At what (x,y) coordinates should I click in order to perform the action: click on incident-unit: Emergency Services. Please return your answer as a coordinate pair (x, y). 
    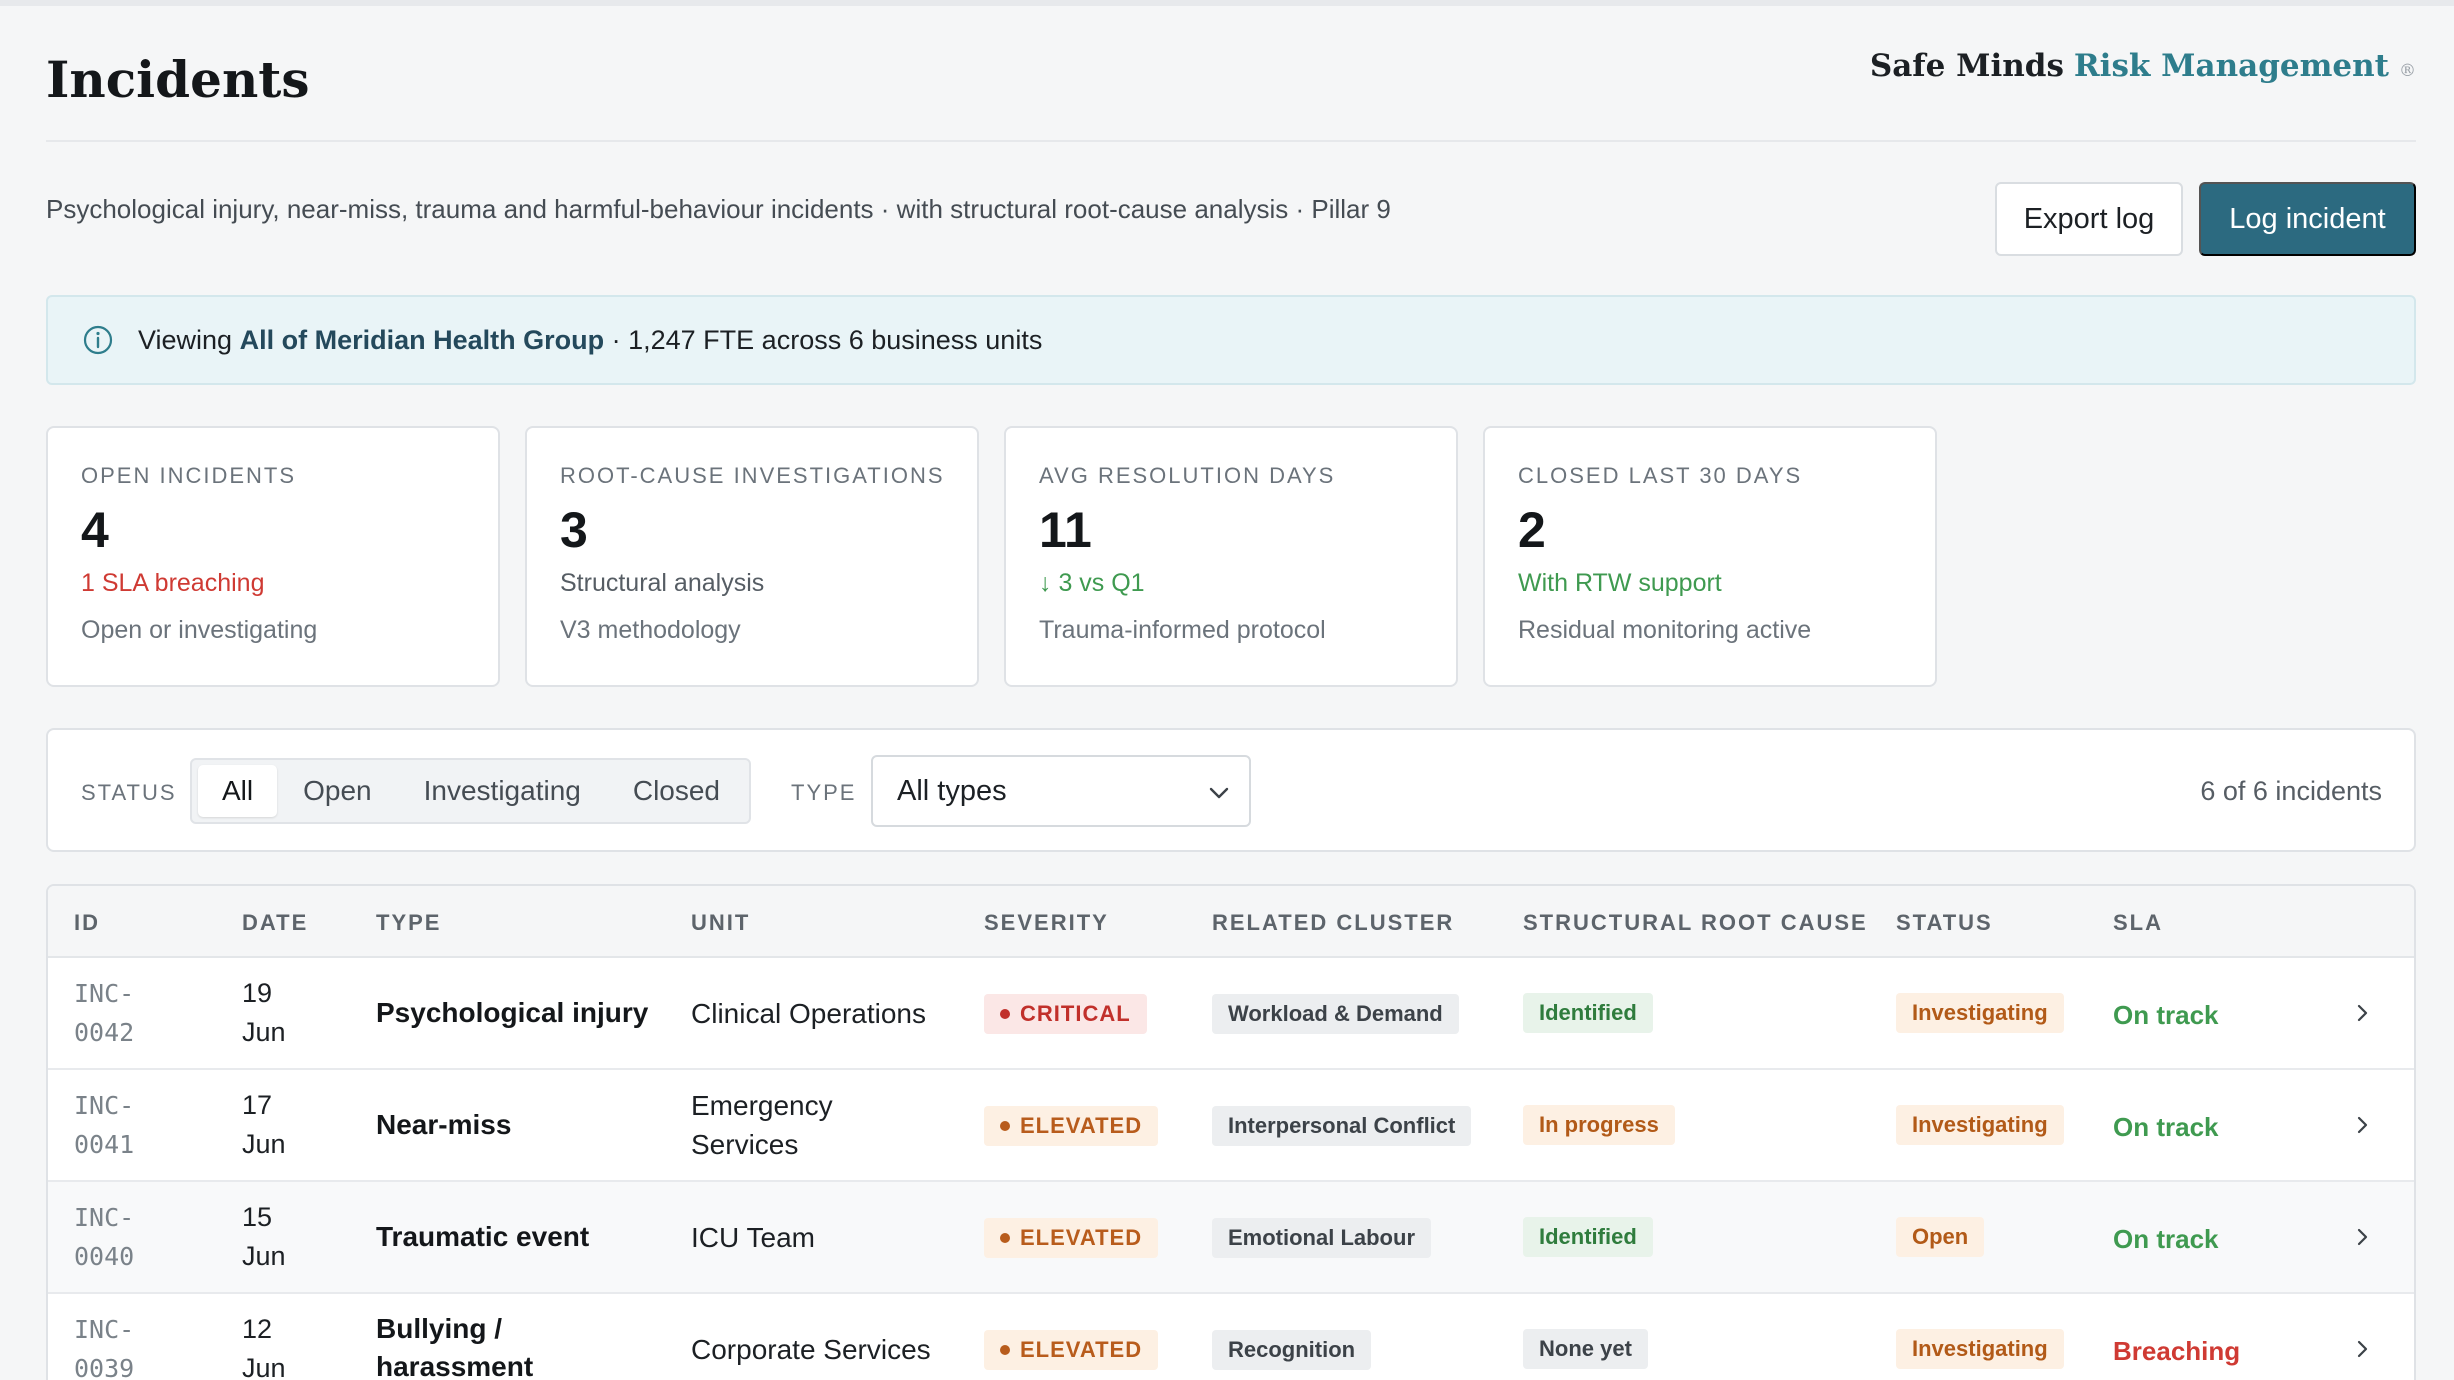
    Looking at the image, I should click on (762, 1125).